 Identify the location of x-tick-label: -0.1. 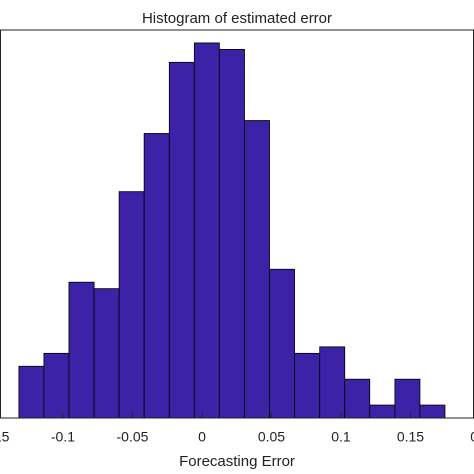
(63, 437).